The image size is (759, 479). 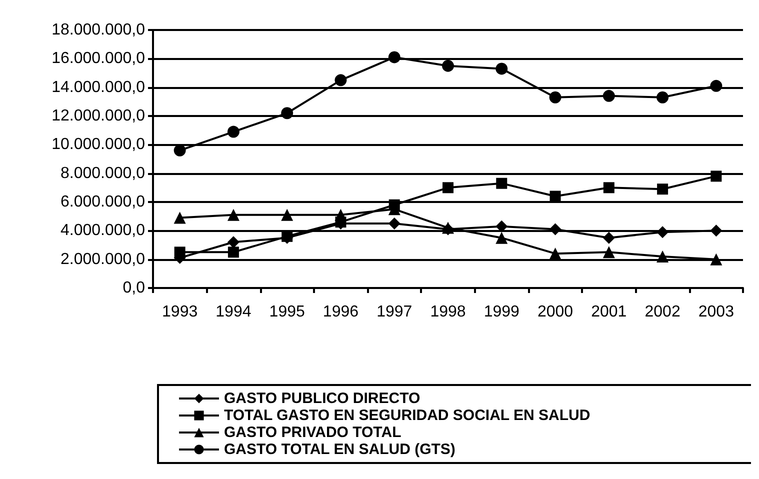 What do you see at coordinates (103, 231) in the screenshot?
I see `y-tick-label: 4.000.000,0` at bounding box center [103, 231].